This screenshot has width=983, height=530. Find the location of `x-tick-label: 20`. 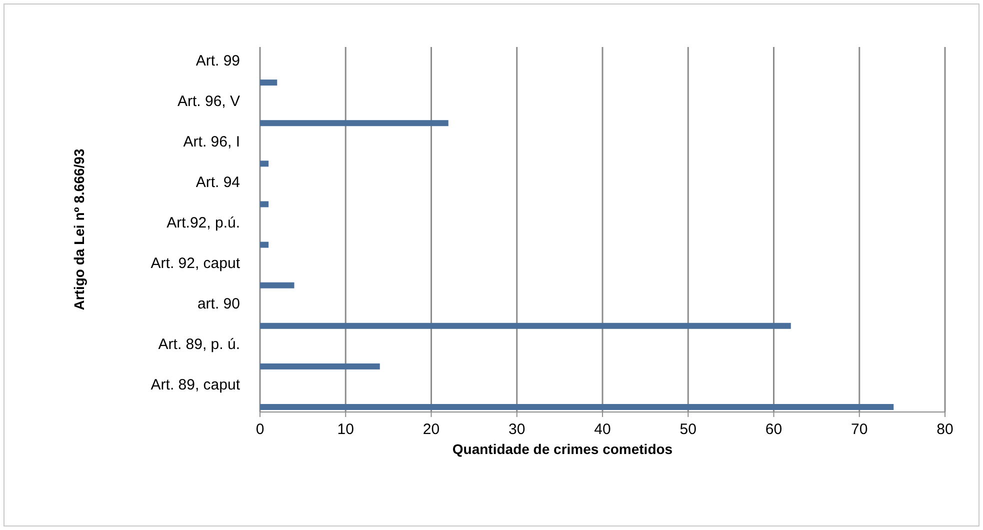

x-tick-label: 20 is located at coordinates (431, 429).